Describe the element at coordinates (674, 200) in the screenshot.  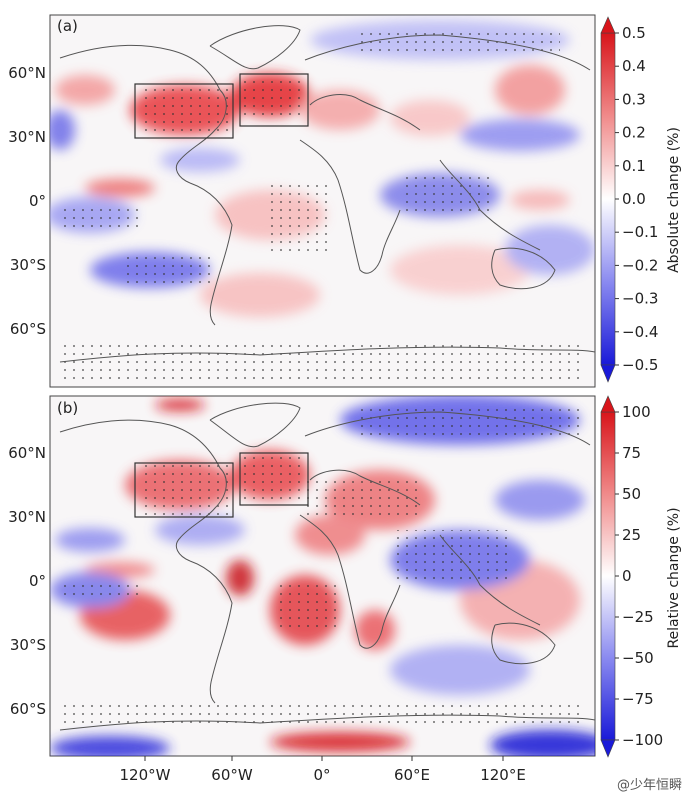
I see `panel-a-colorbar-label: Absolute change (%)` at that location.